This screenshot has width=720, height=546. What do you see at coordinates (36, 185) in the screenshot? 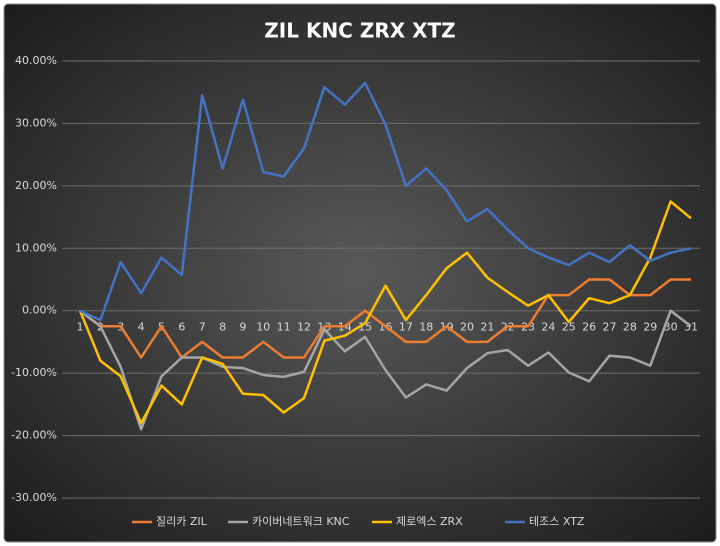
I see `y-tick-label: 20.00%` at bounding box center [36, 185].